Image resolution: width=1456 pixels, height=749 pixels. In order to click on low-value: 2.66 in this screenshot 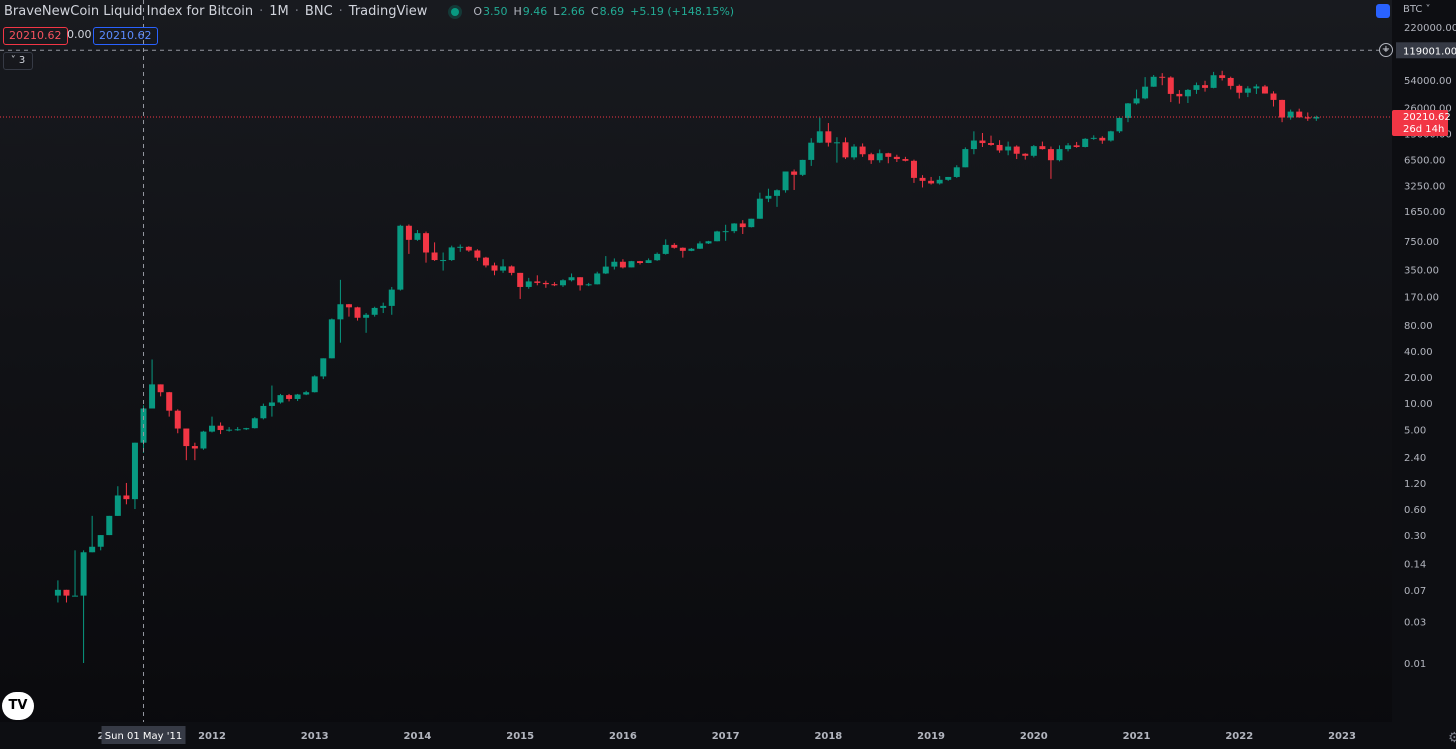, I will do `click(572, 11)`.